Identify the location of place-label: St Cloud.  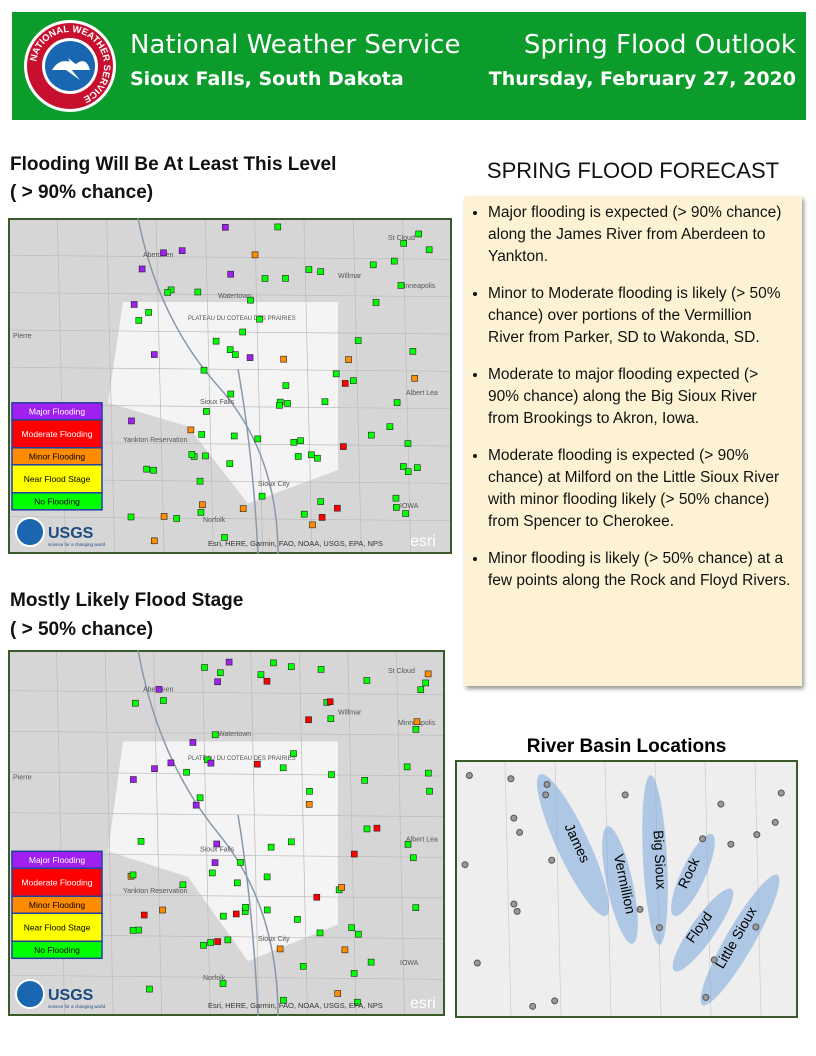
(401, 238).